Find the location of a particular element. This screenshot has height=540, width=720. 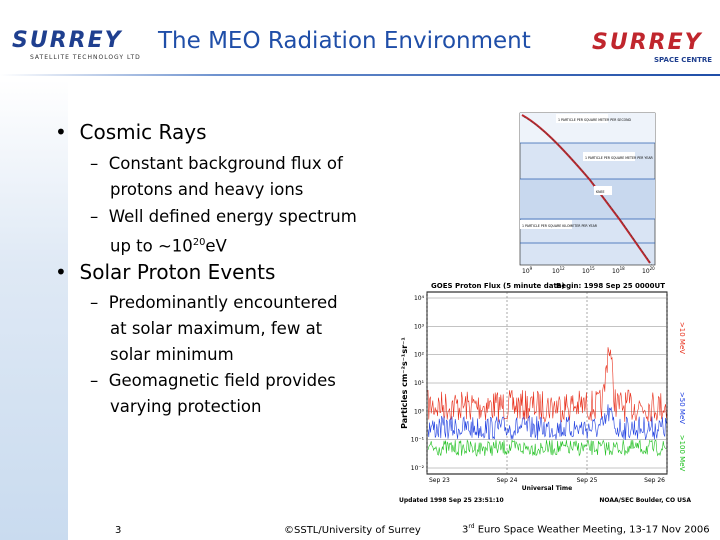

x-tick-label: Sep 25 is located at coordinates (587, 480).